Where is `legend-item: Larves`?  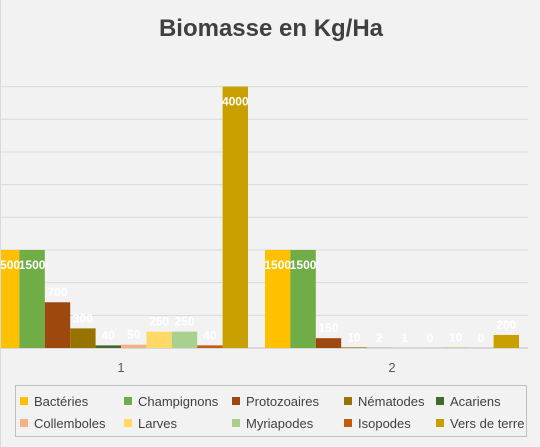
legend-item: Larves is located at coordinates (178, 423).